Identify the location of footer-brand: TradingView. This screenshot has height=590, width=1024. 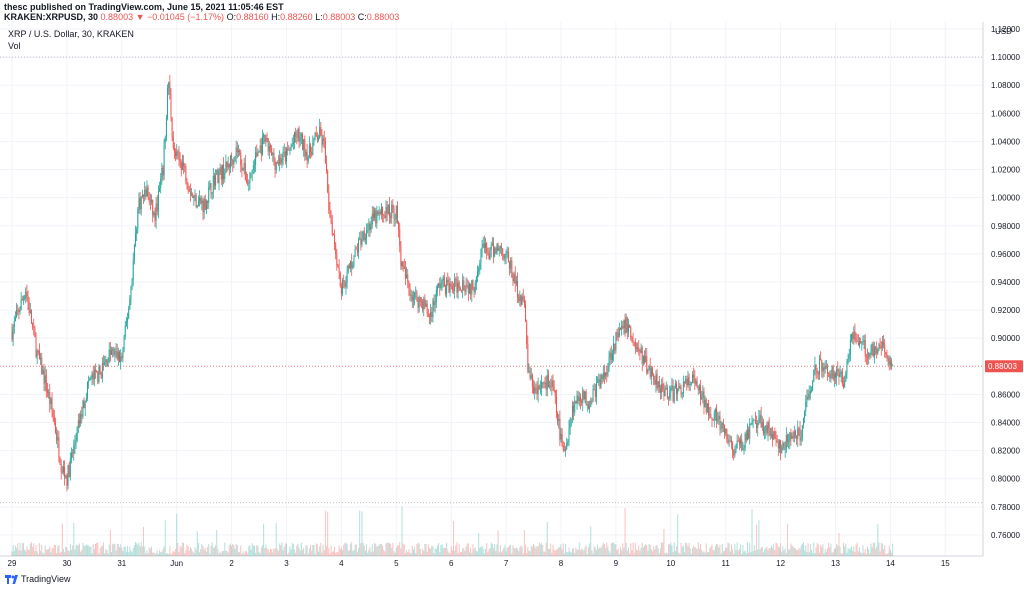
(38, 579).